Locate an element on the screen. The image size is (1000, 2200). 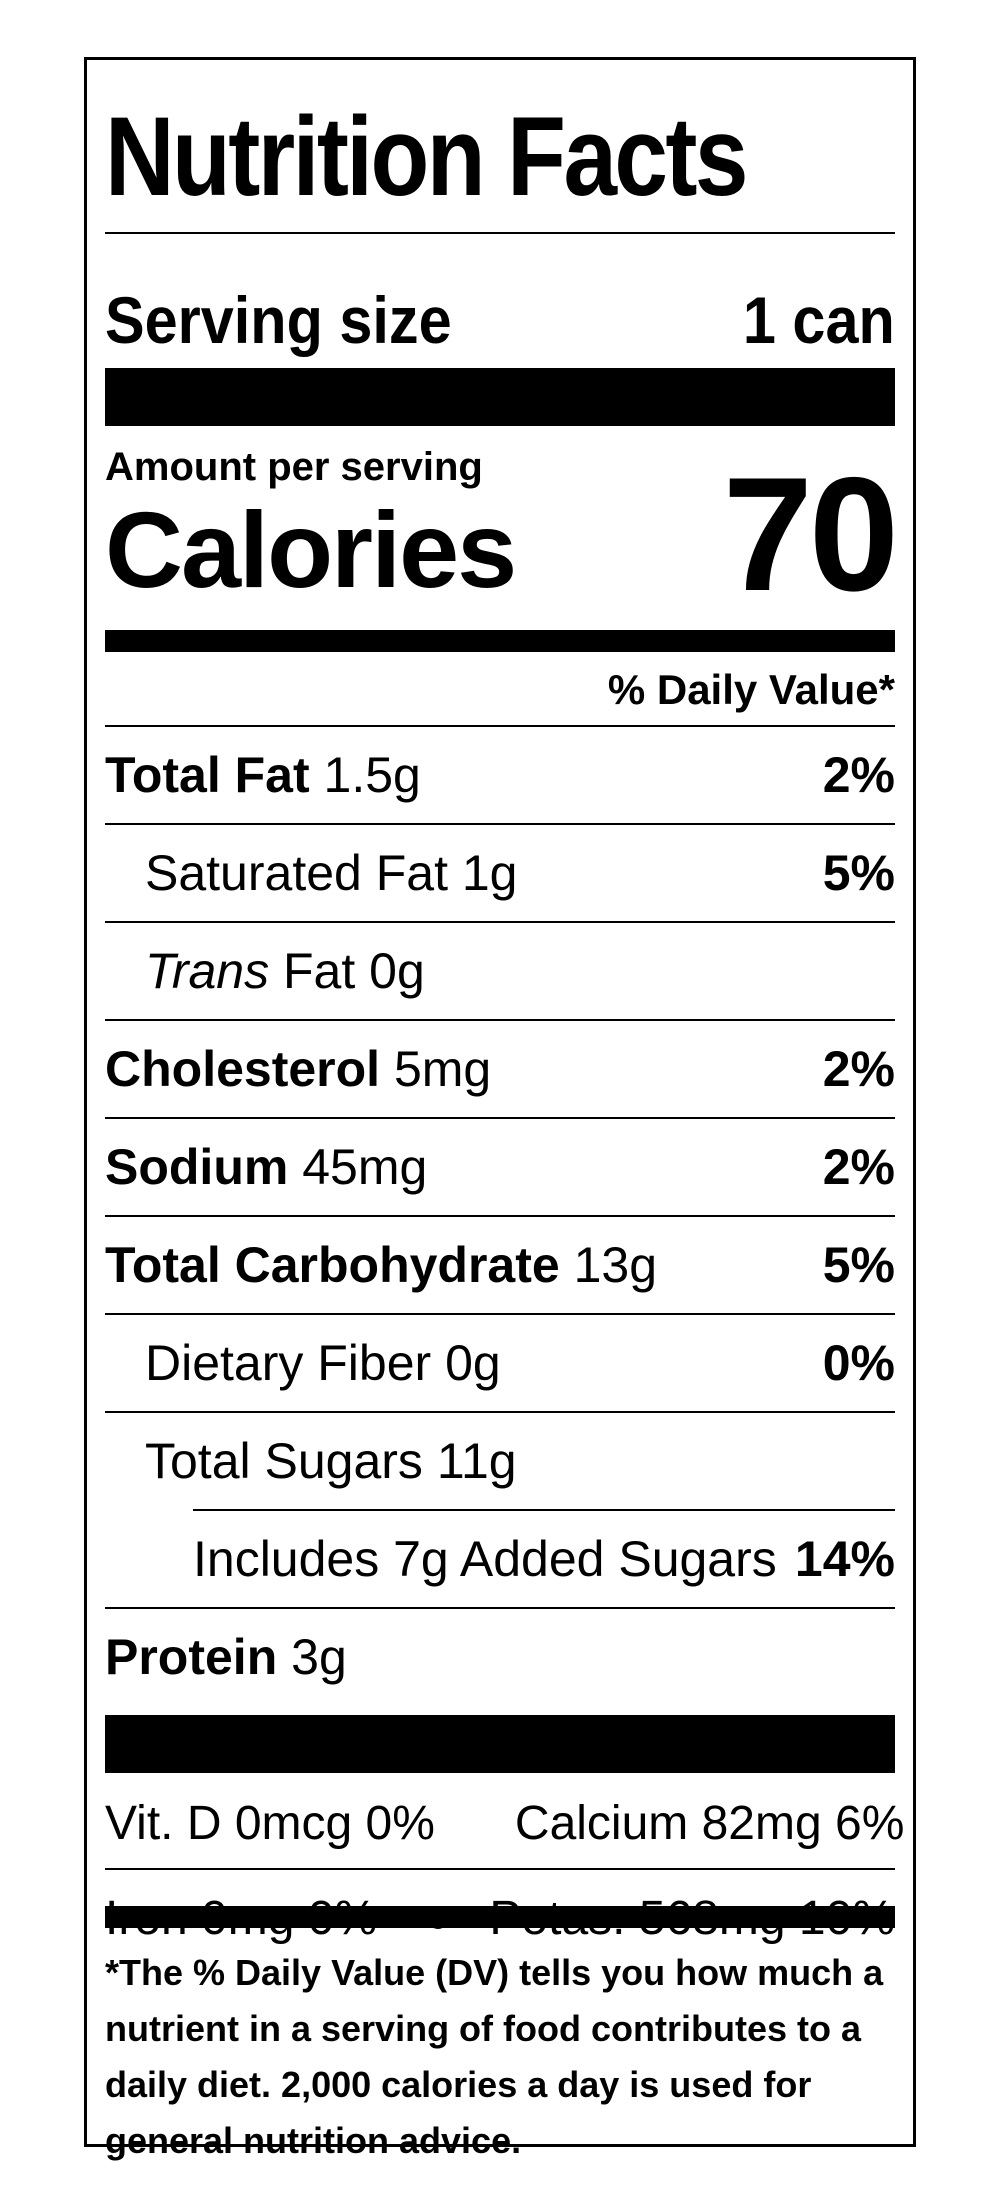
nutrient-name: Sodium is located at coordinates (197, 1167).